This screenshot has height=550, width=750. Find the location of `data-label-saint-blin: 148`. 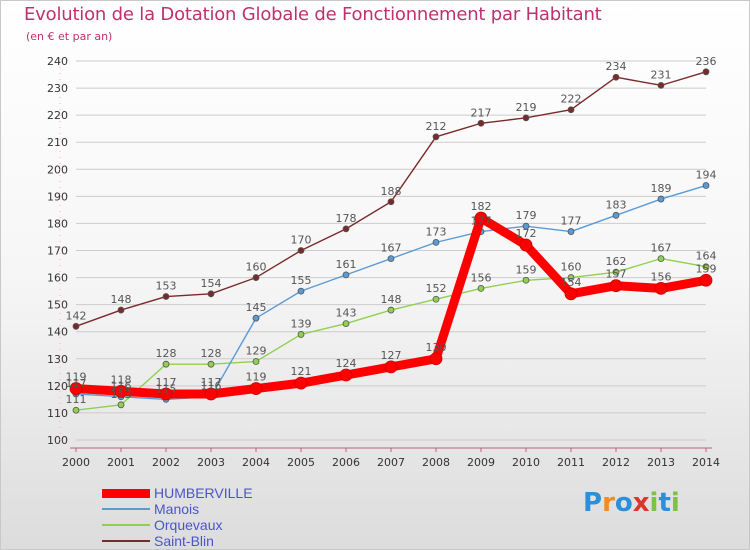

data-label-saint-blin: 148 is located at coordinates (121, 299).